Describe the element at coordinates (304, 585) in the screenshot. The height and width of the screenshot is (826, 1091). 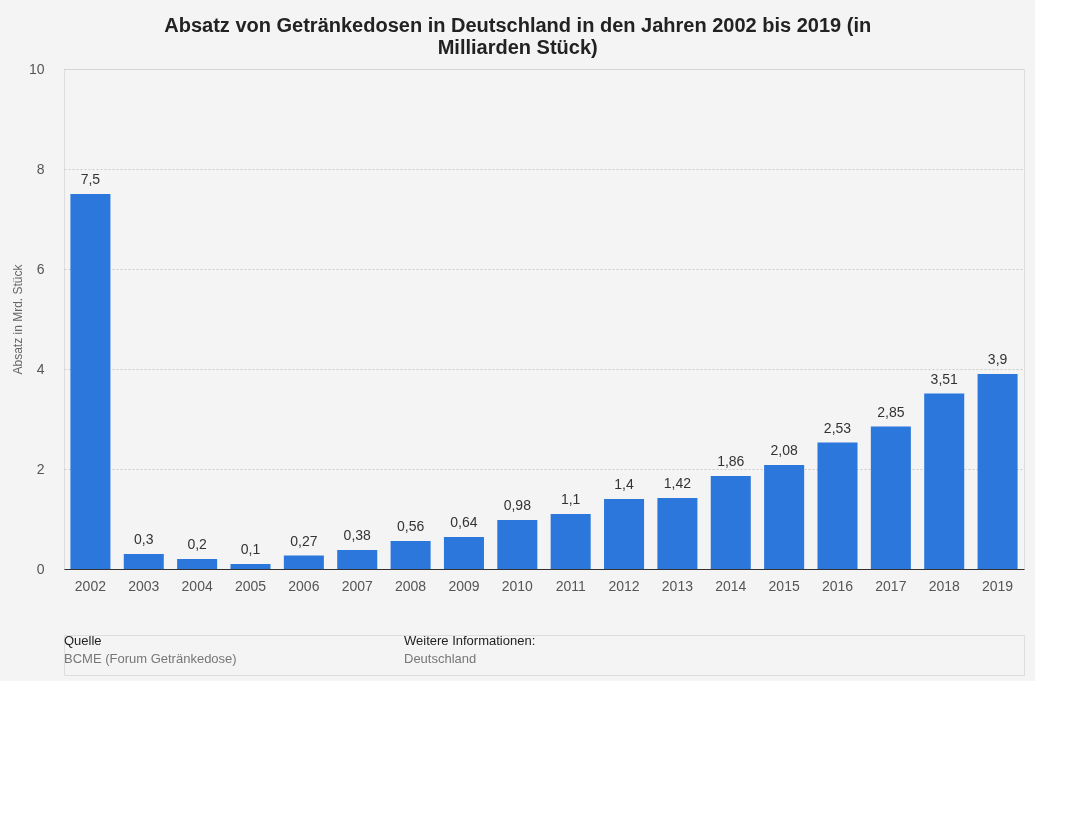
I see `x-tick-label: 2006` at that location.